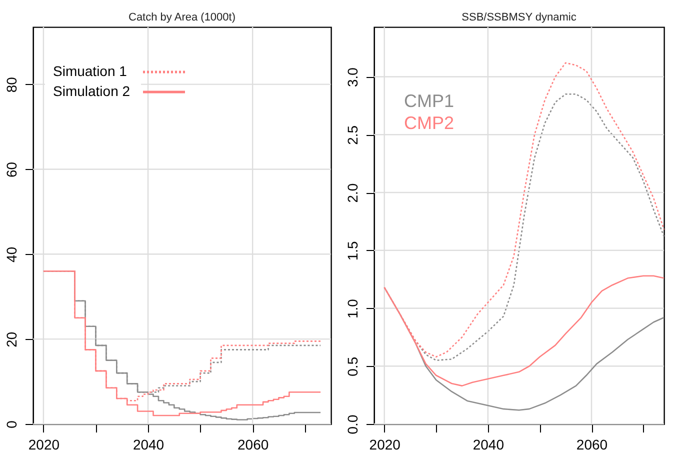  What do you see at coordinates (352, 424) in the screenshot?
I see `y-tick-label: 0.0` at bounding box center [352, 424].